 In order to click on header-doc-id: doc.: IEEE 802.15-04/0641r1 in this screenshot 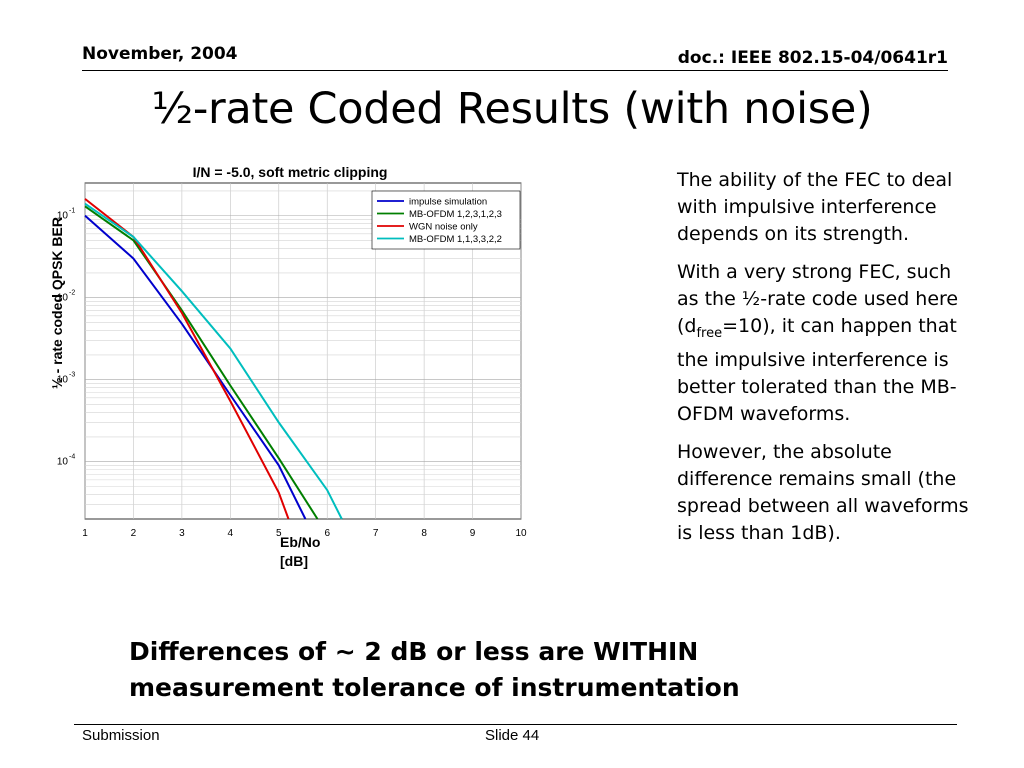, I will do `click(812, 58)`.